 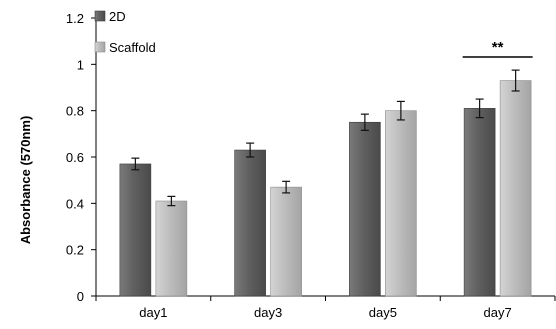 What do you see at coordinates (75, 250) in the screenshot?
I see `y-tick-label: 0.2` at bounding box center [75, 250].